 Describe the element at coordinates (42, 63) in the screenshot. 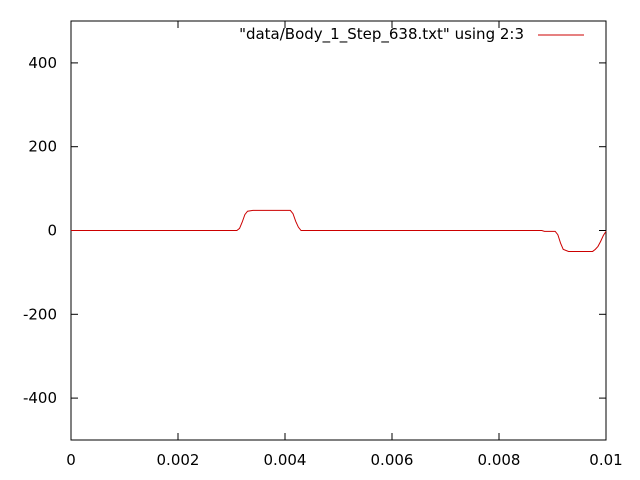

I see `y-tick-label: 400` at that location.